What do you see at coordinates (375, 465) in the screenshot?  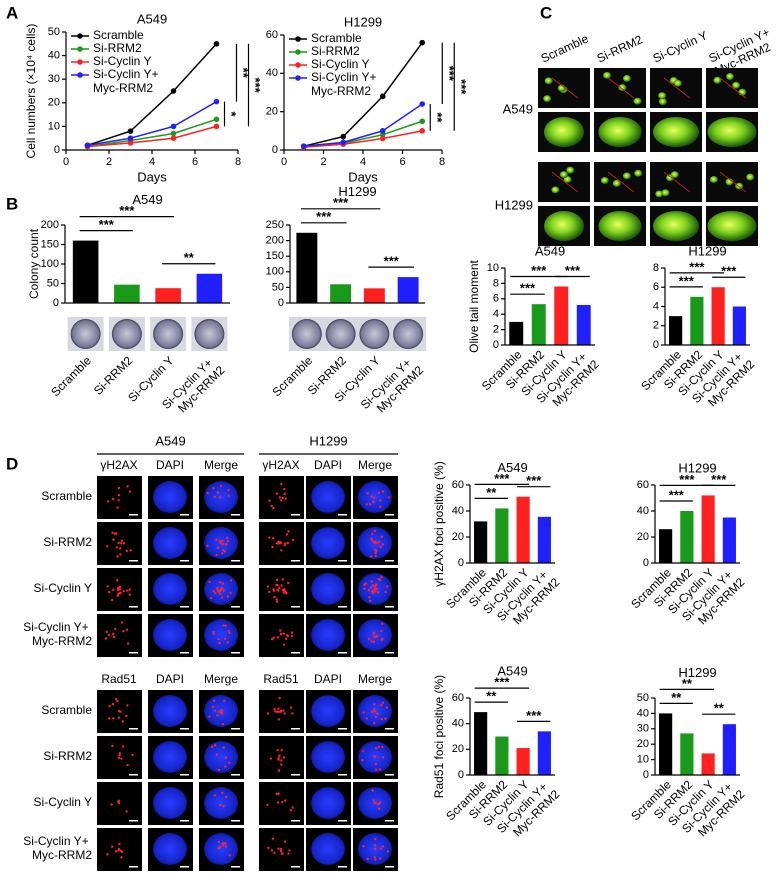 I see `stain-label: Merge` at bounding box center [375, 465].